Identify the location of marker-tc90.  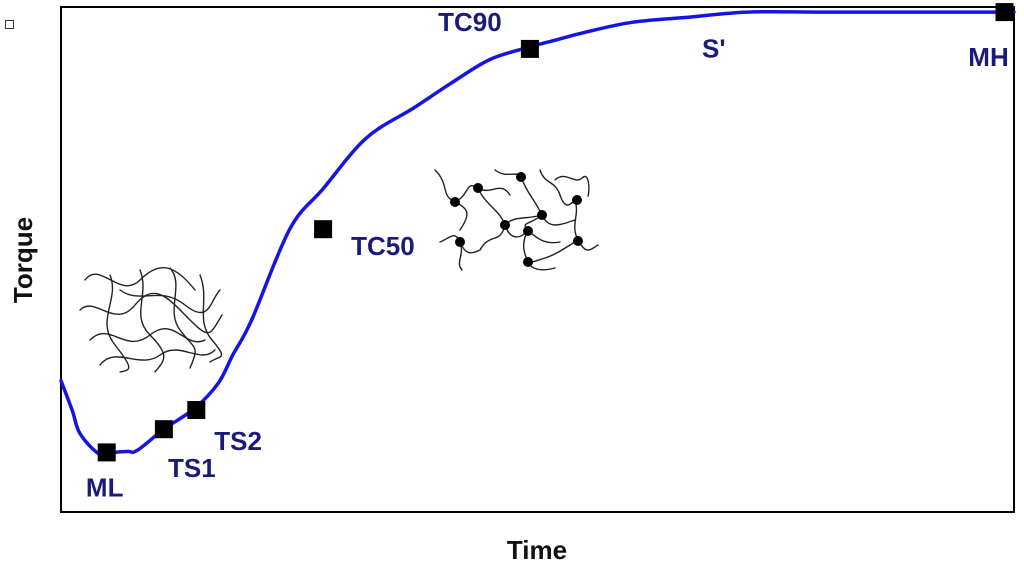
(529, 48).